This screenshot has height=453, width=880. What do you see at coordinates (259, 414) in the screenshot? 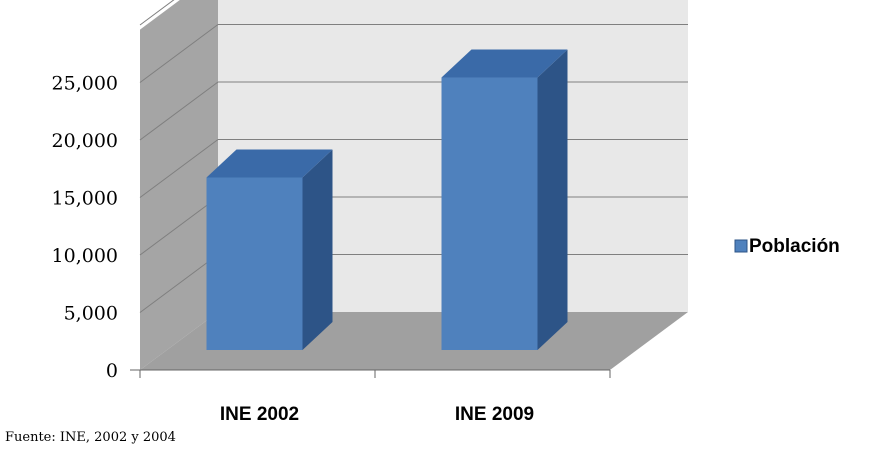
I see `x-tick-label: INE 2002` at bounding box center [259, 414].